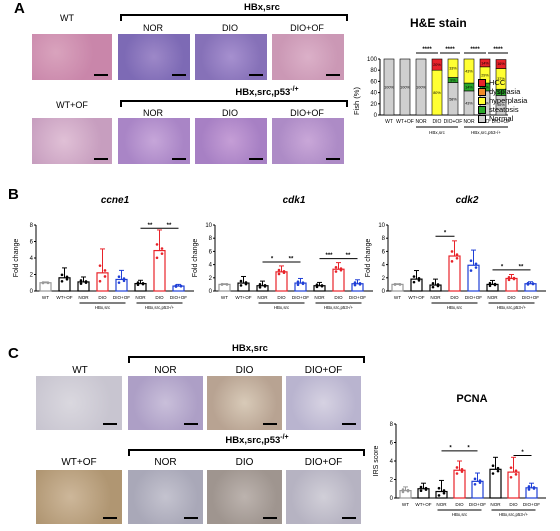 This screenshot has width=560, height=531. Describe the element at coordinates (79, 462) in the screenshot. I see `c-r2-label-0: WT+OF` at that location.